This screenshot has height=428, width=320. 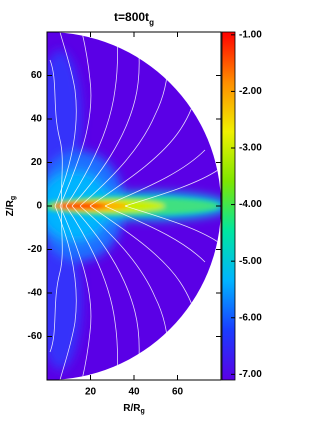 What do you see at coordinates (35, 336) in the screenshot?
I see `y-tick-label: -60` at bounding box center [35, 336].